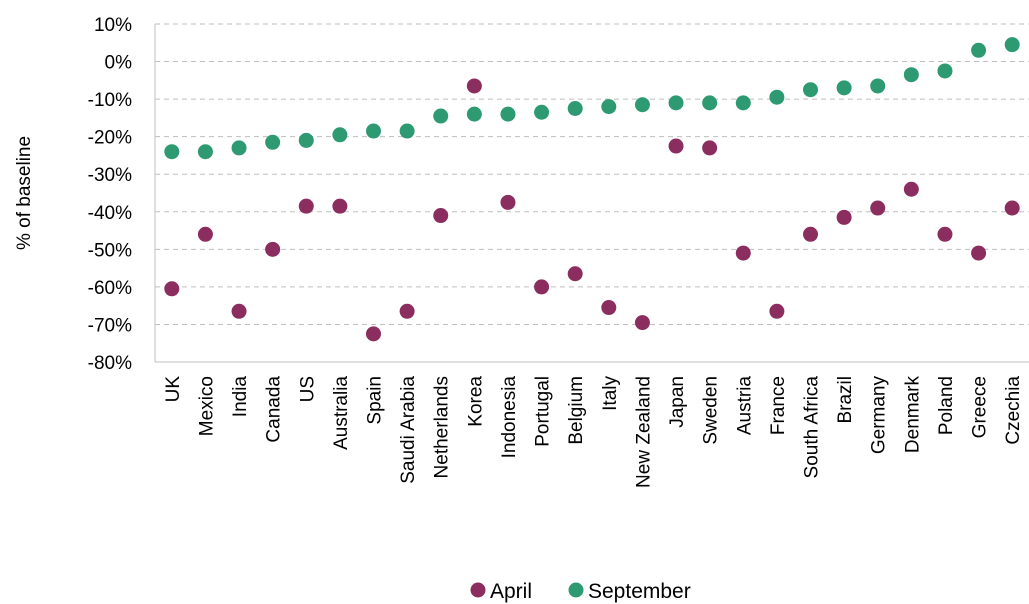  What do you see at coordinates (508, 114) in the screenshot?
I see `point-september-indonesia` at bounding box center [508, 114].